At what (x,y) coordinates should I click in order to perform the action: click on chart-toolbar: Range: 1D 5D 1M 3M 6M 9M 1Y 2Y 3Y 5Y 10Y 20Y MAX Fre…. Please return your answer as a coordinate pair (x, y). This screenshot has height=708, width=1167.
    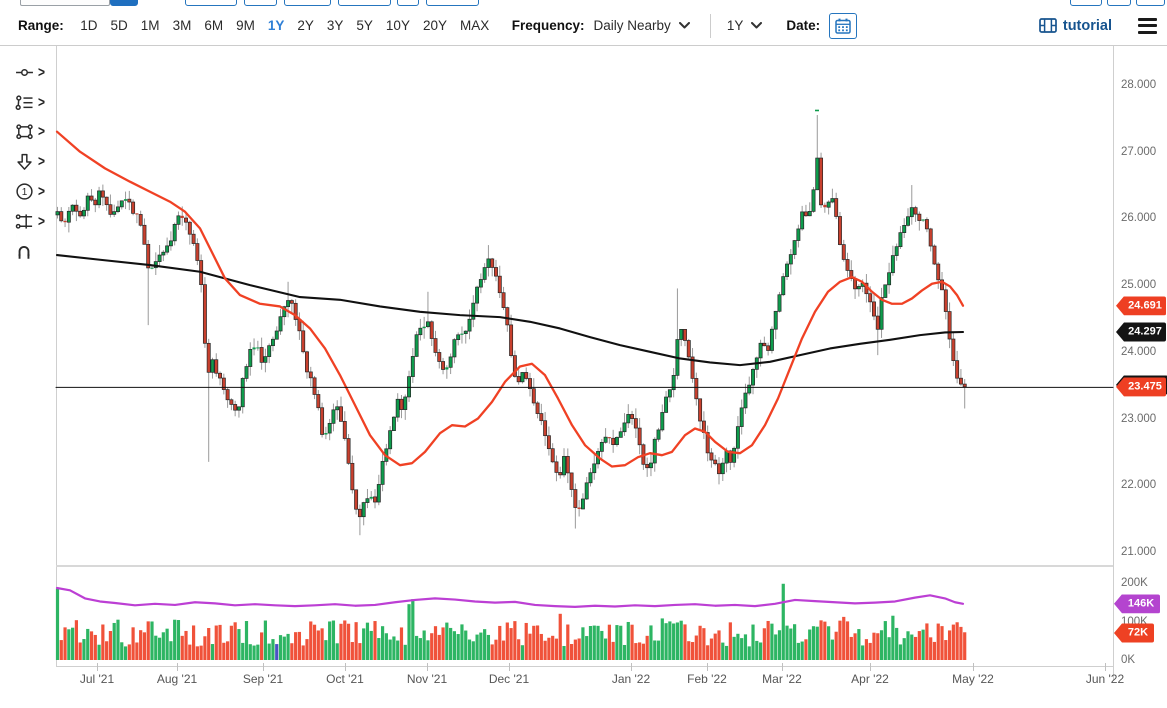
    Looking at the image, I should click on (583, 26).